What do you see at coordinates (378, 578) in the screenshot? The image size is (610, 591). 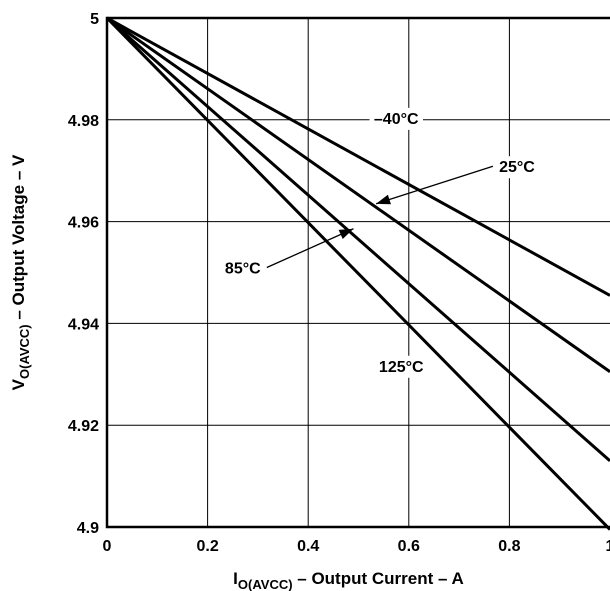 I see `x-axis-title-rest: – Output Current – A` at bounding box center [378, 578].